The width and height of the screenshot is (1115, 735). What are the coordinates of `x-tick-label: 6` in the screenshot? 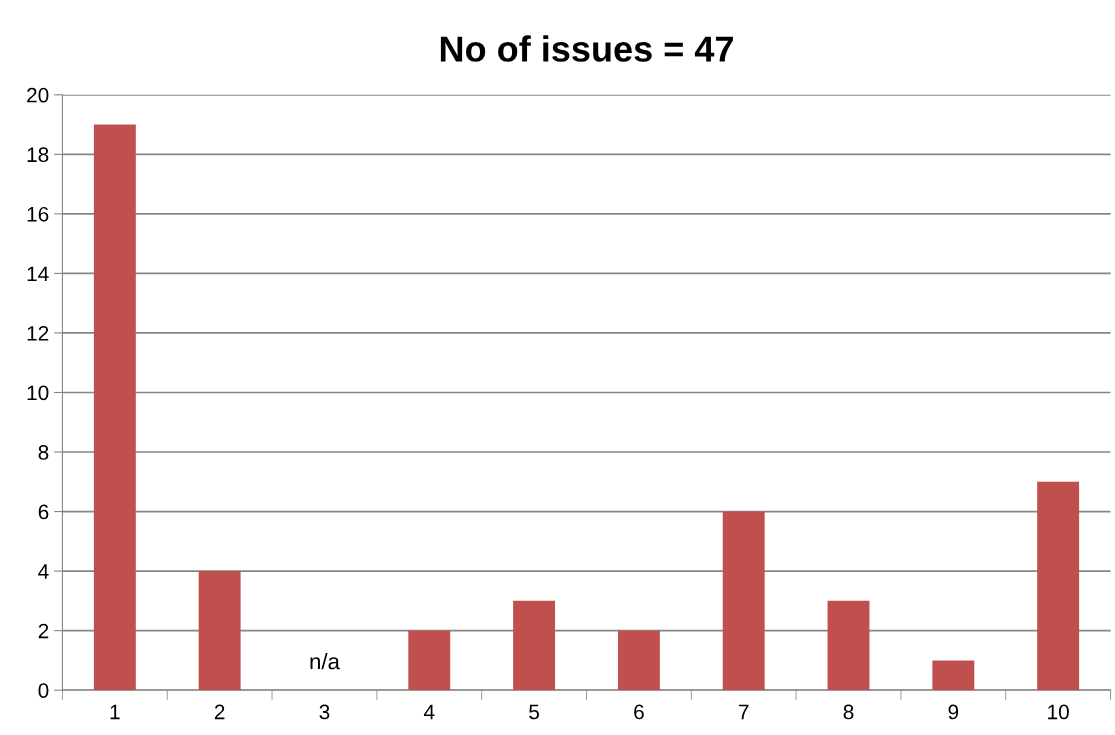 It's located at (639, 712).